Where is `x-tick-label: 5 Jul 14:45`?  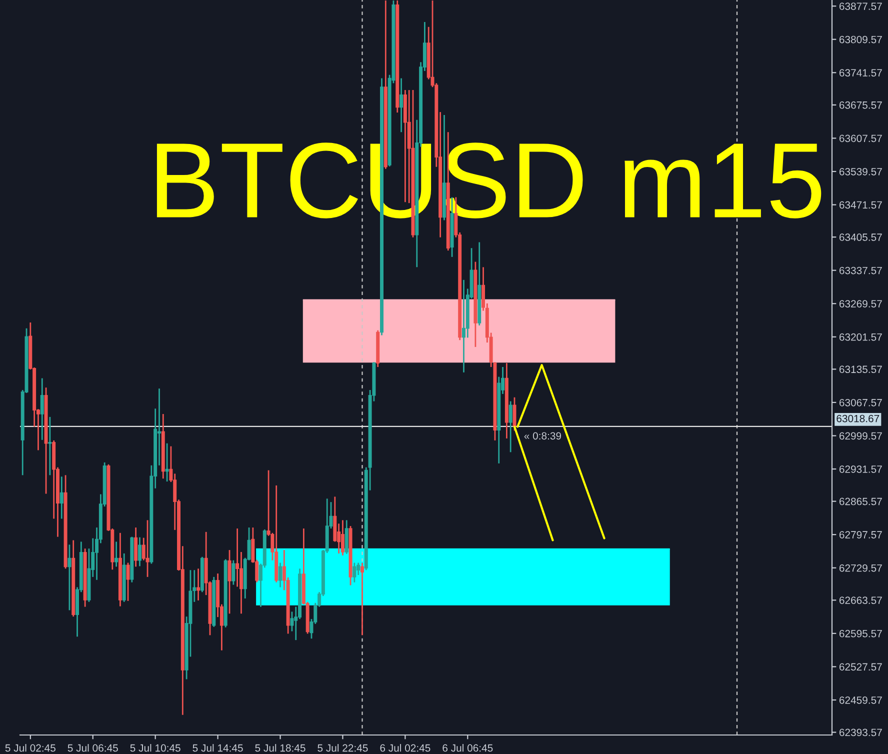 x-tick-label: 5 Jul 14:45 is located at coordinates (217, 748).